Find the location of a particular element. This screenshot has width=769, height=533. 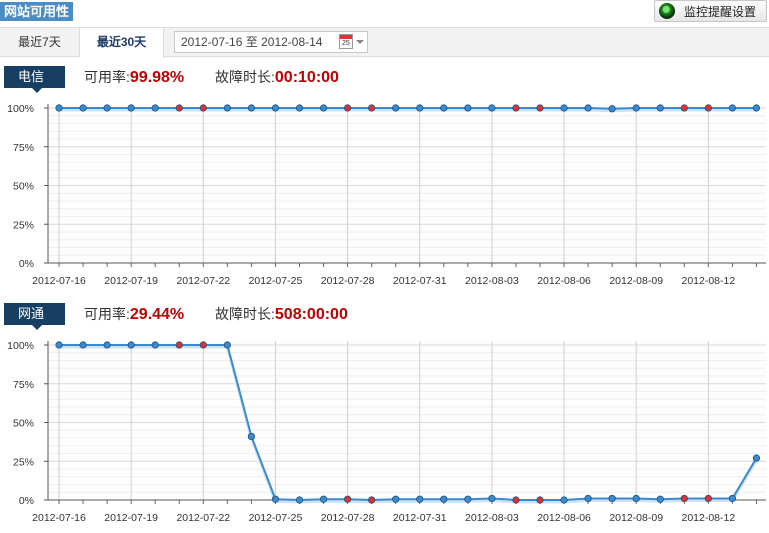

calendar-icon: 25 is located at coordinates (346, 41).